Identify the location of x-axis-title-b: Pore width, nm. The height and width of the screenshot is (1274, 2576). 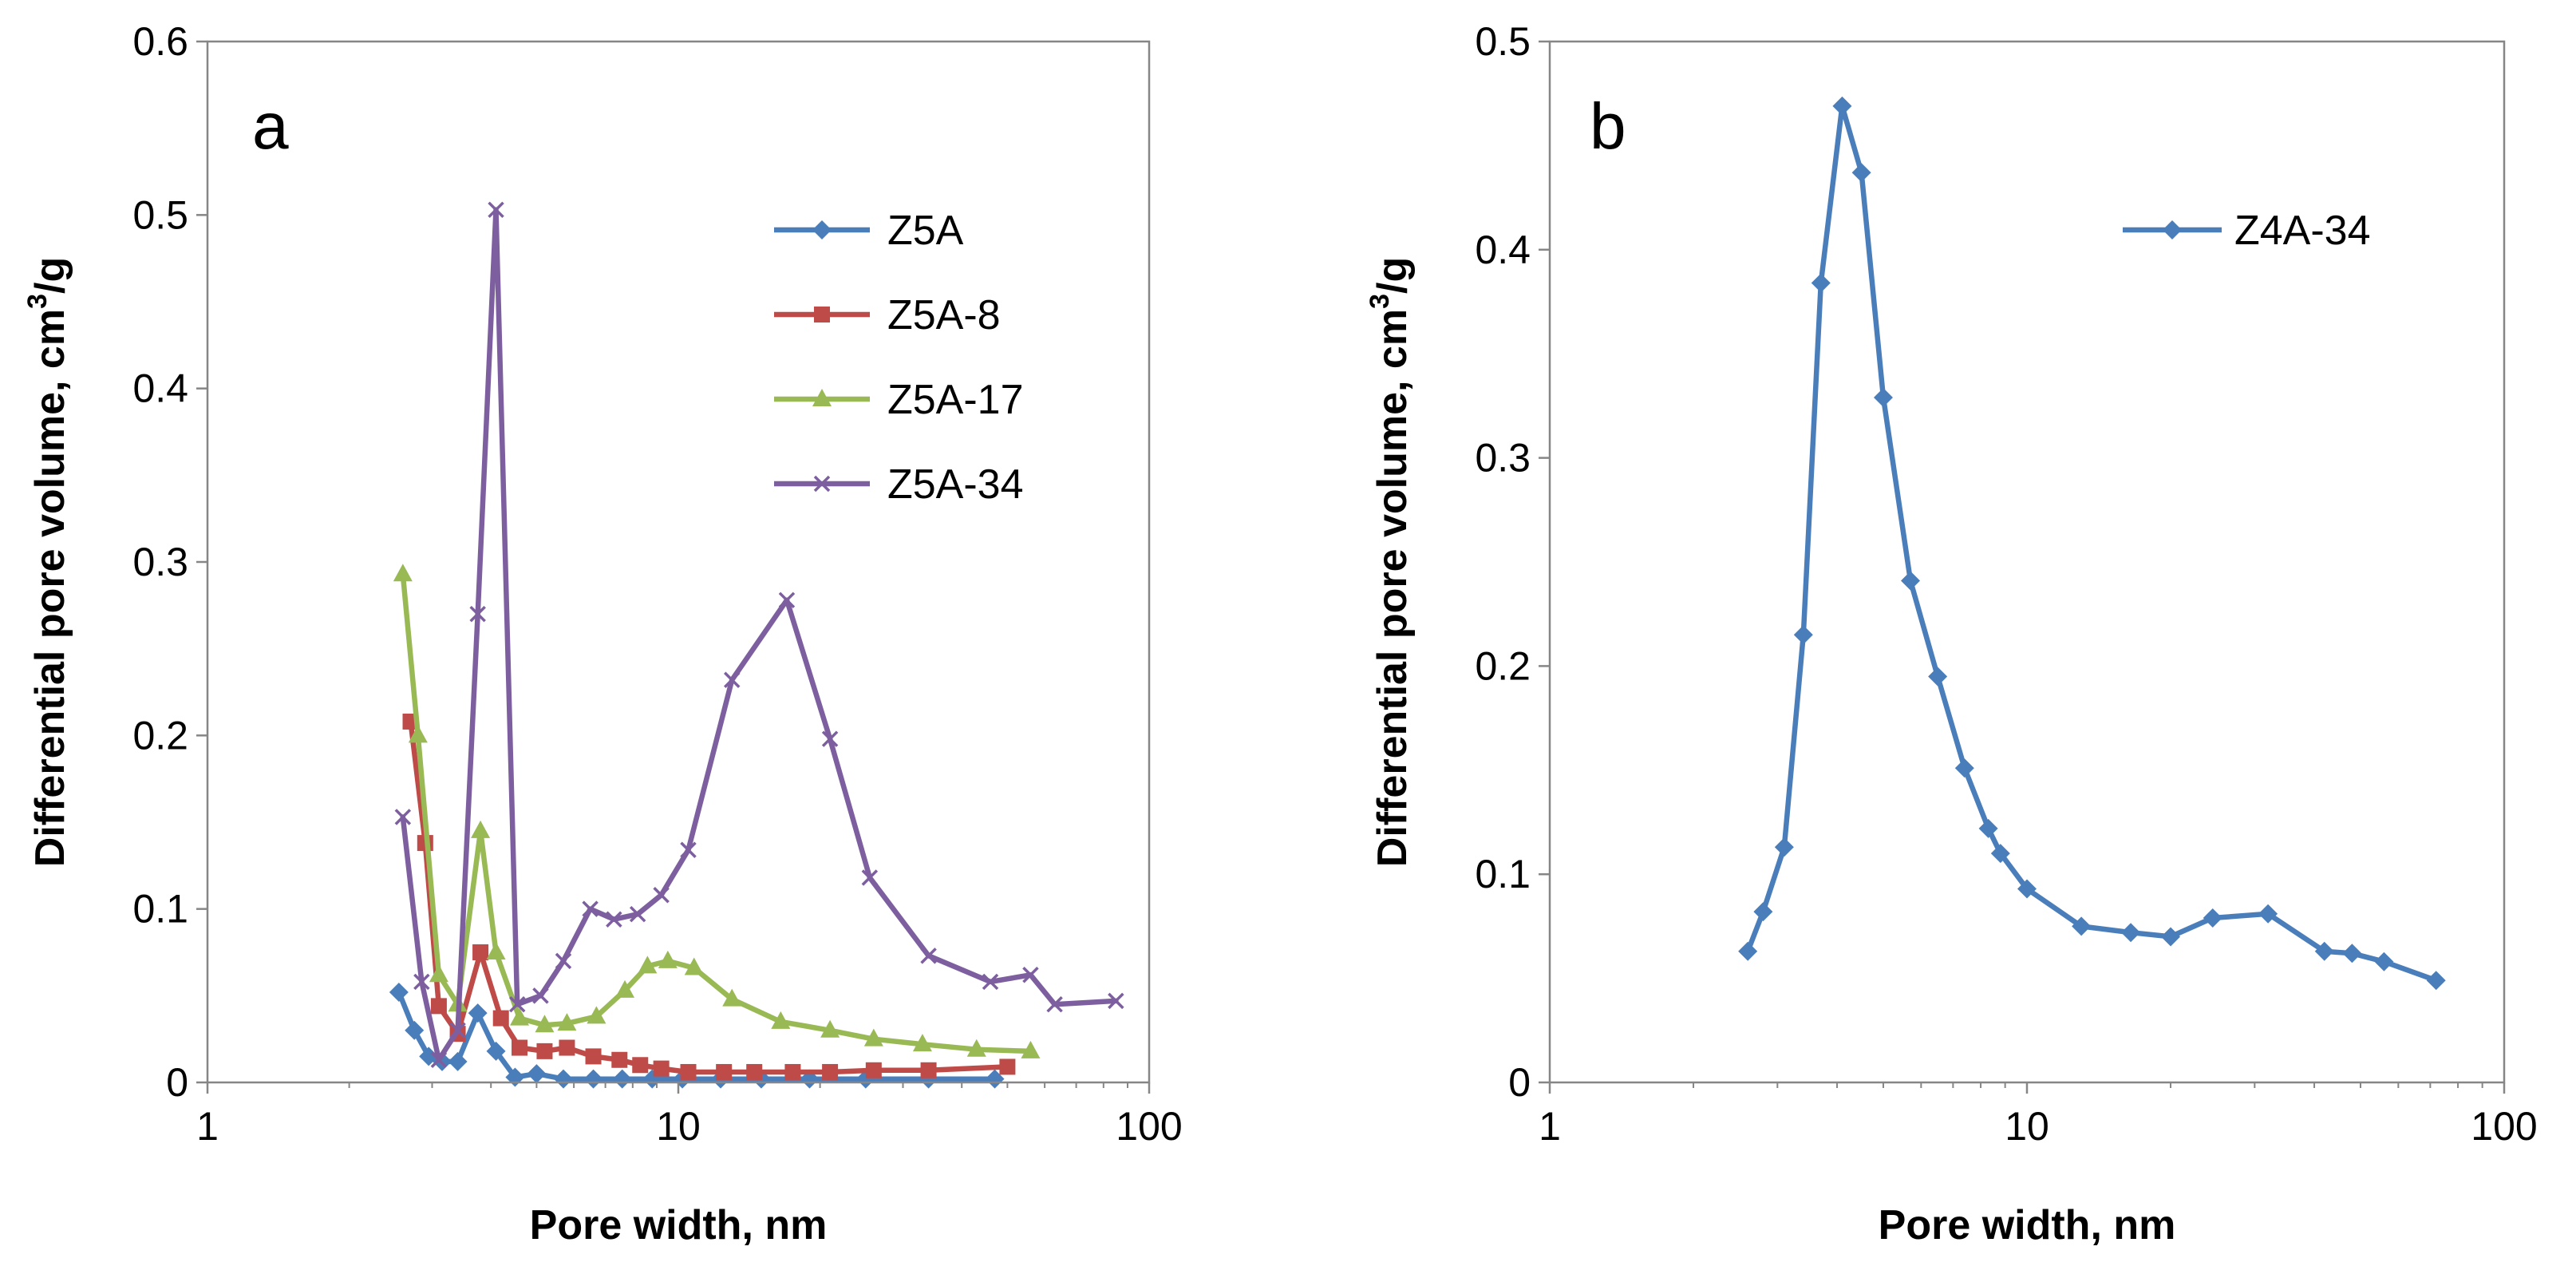
(2027, 1225).